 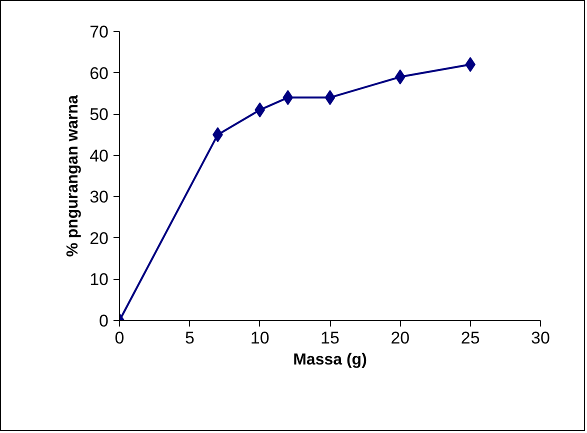 What do you see at coordinates (470, 338) in the screenshot?
I see `x-tick-label: 25` at bounding box center [470, 338].